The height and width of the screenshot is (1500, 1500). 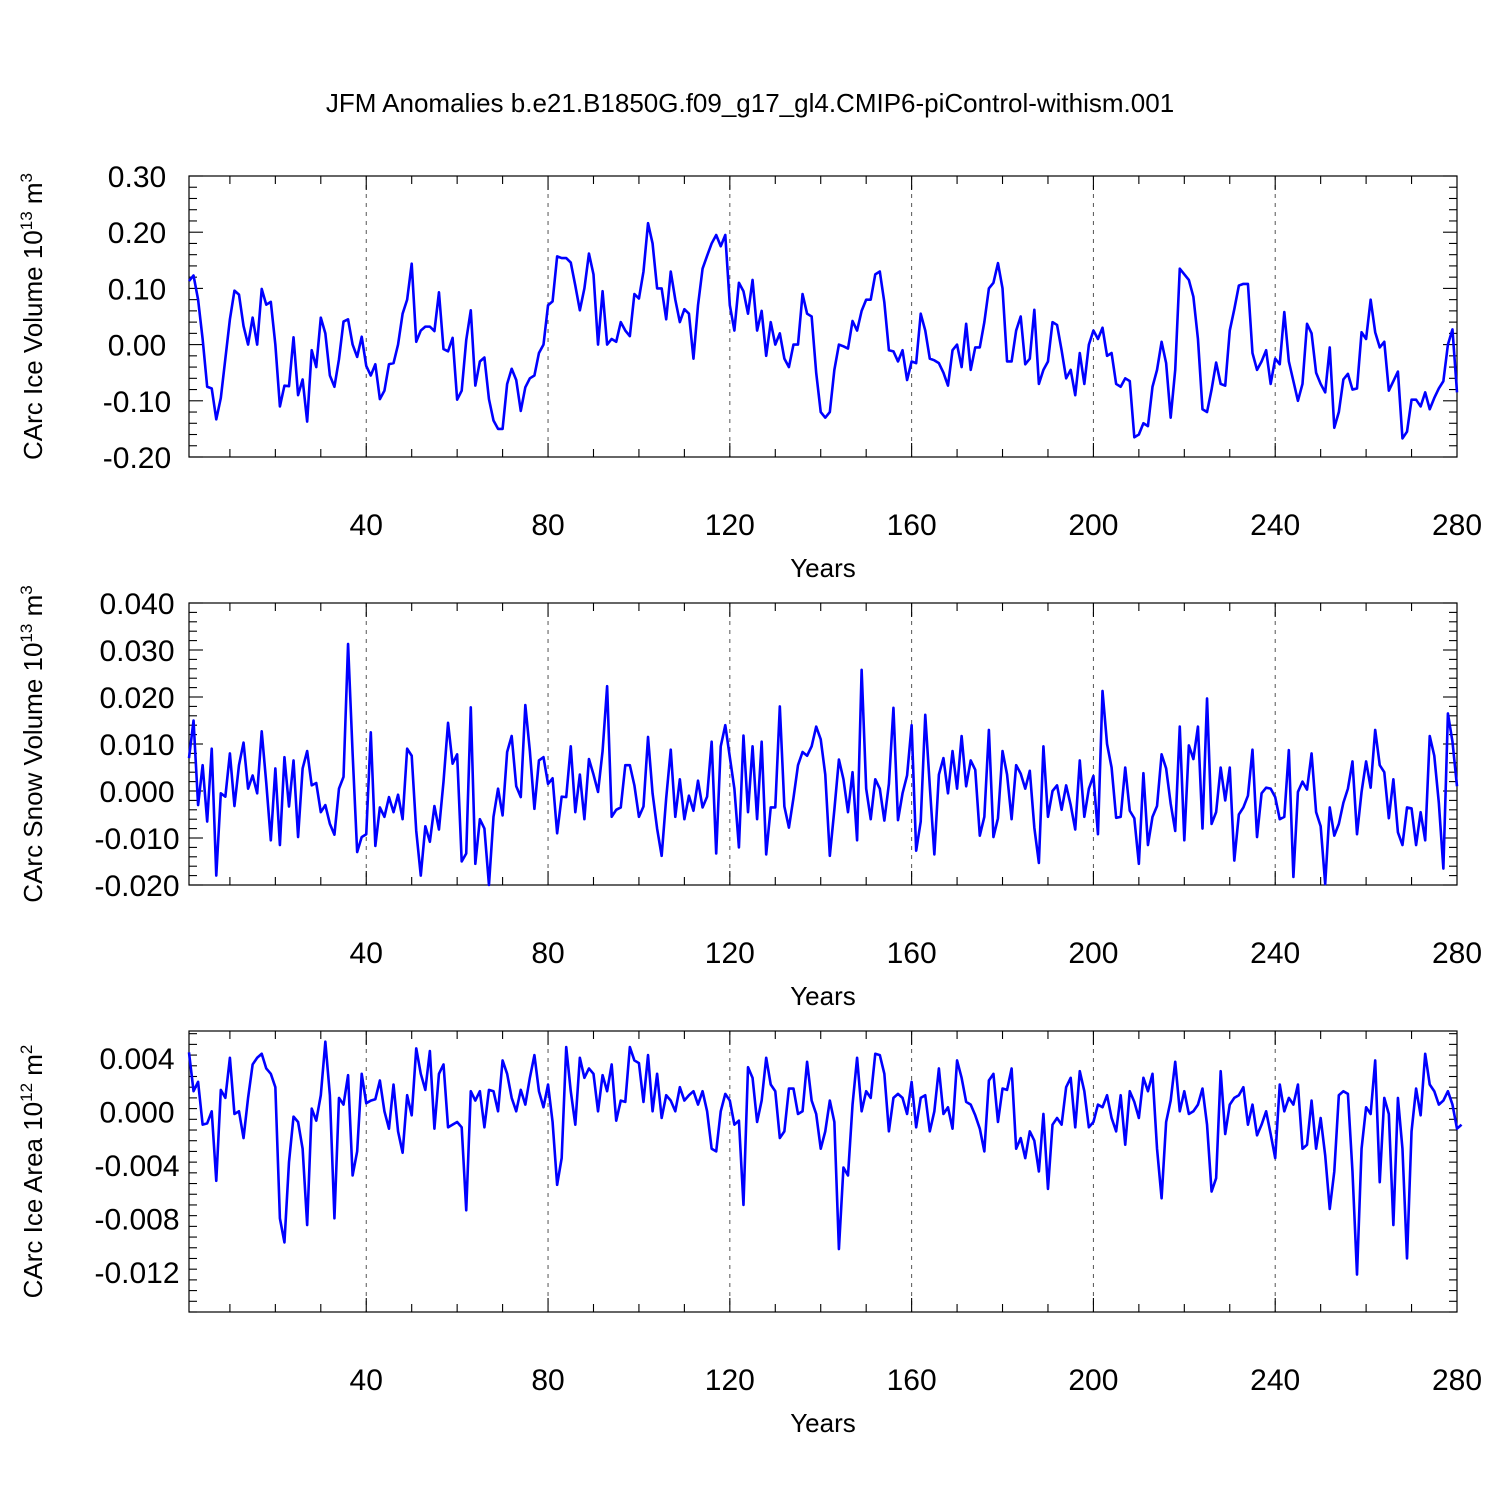 I want to click on snow-volume-ytick-label: 0.020, so click(x=136, y=698).